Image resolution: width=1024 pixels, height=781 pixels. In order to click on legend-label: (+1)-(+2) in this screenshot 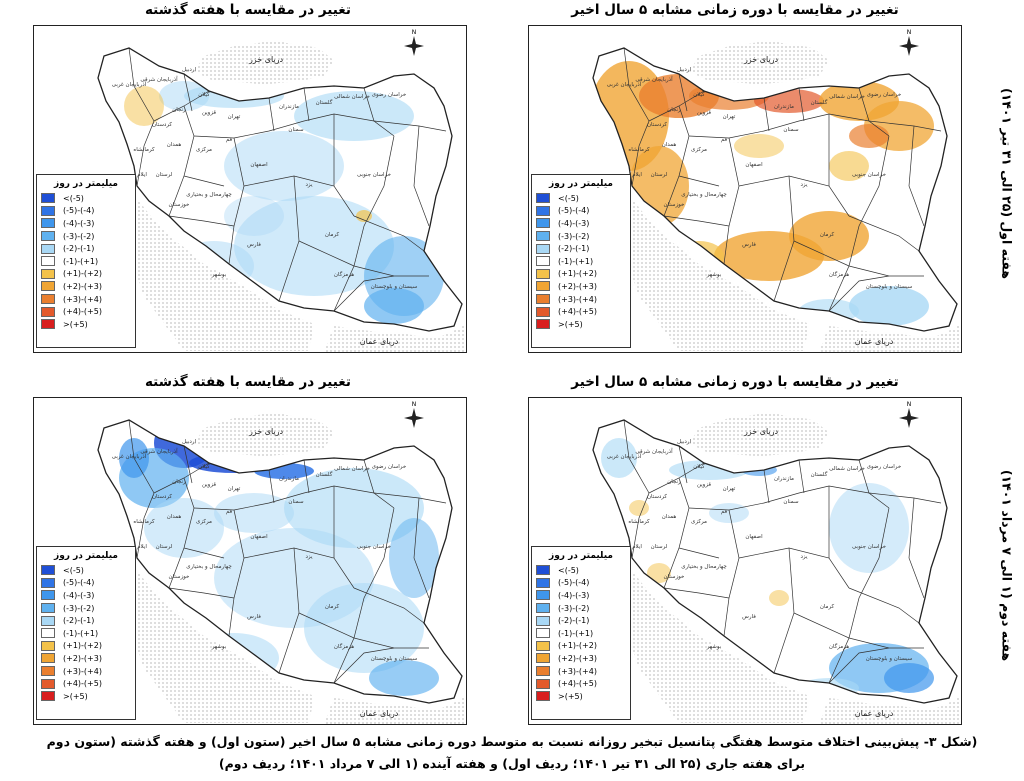, I will do `click(82, 274)`.